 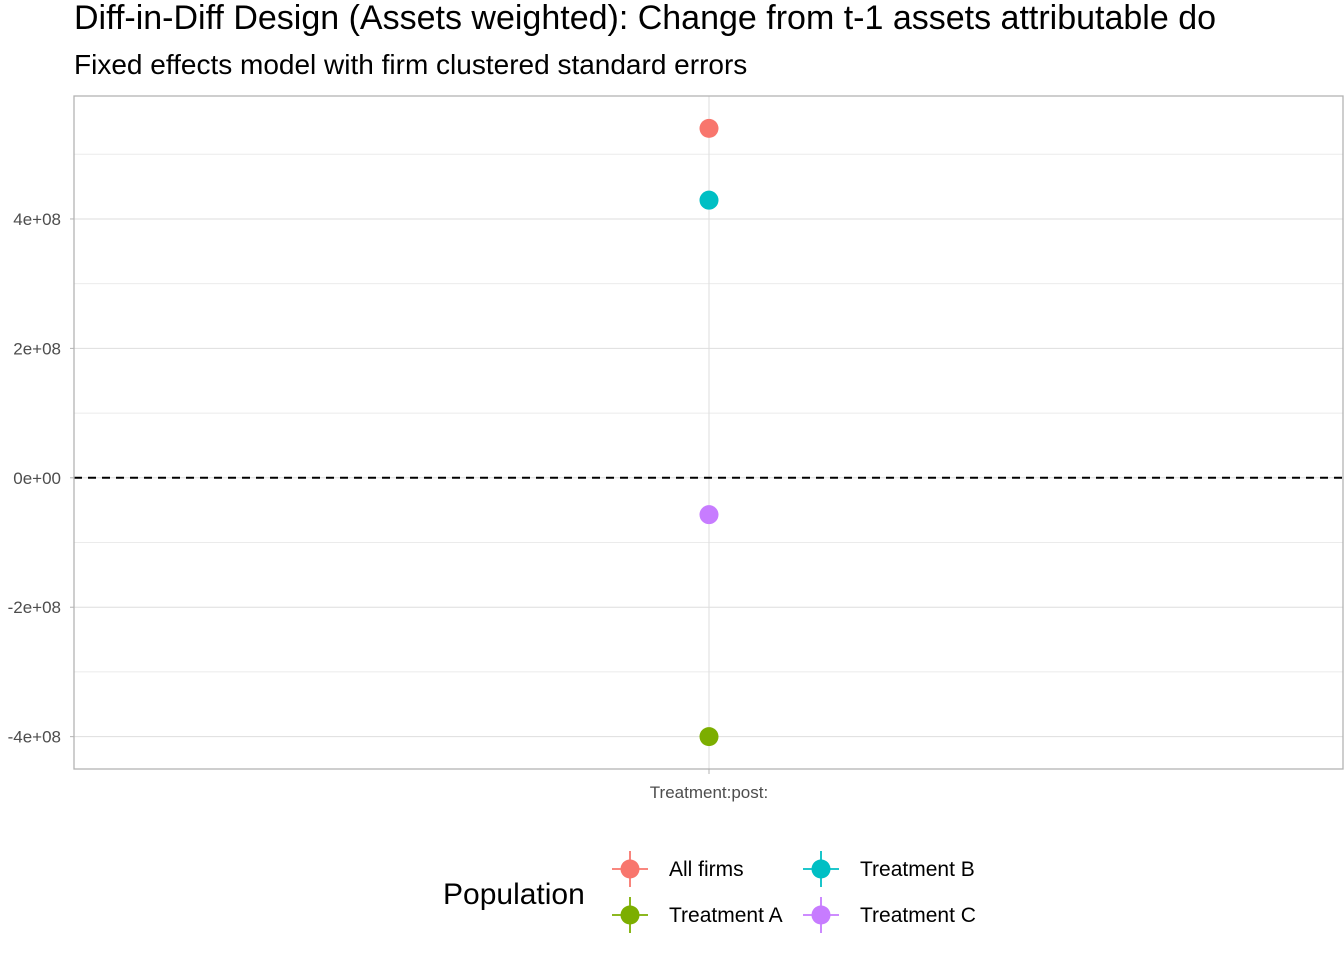 I want to click on legend-label: All firms, so click(x=706, y=869).